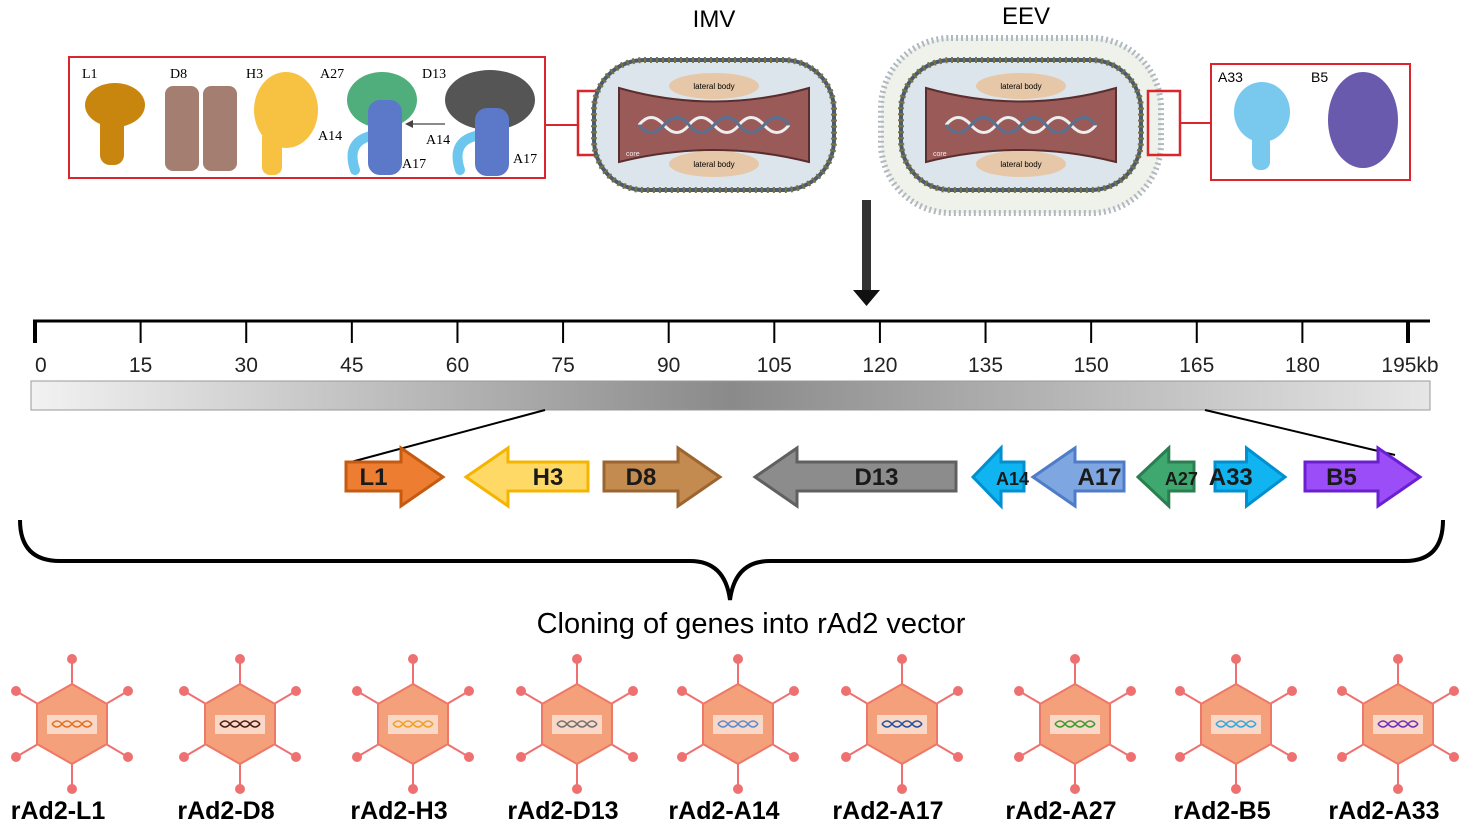 This screenshot has height=837, width=1474. I want to click on ruler-tick-label: 15, so click(140, 365).